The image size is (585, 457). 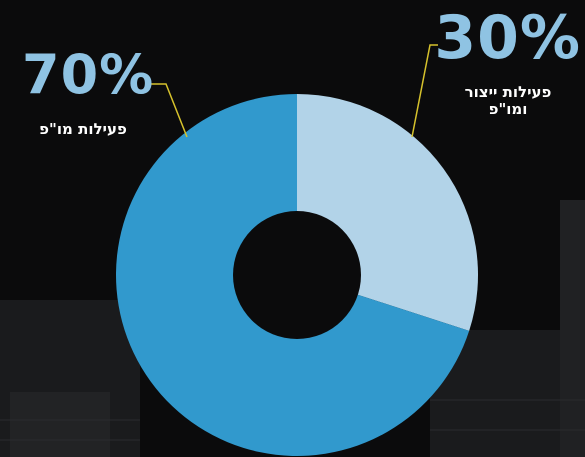 What do you see at coordinates (88, 74) in the screenshot?
I see `percent-label-70: 70%` at bounding box center [88, 74].